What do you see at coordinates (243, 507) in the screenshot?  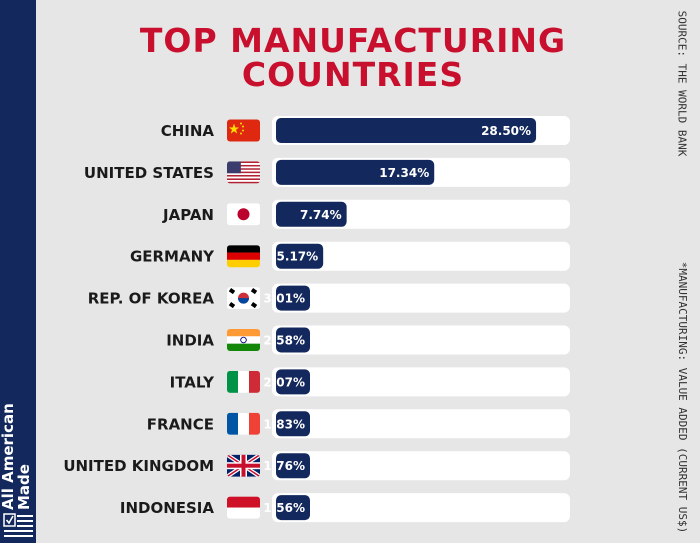 I see `indonesia-flag-icon` at bounding box center [243, 507].